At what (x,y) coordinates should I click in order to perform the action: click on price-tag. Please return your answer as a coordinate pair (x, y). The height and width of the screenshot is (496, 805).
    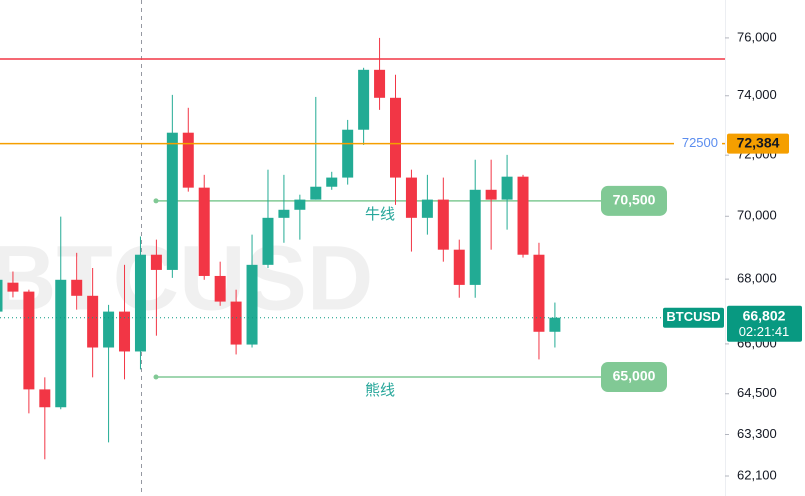
    Looking at the image, I should click on (764, 323).